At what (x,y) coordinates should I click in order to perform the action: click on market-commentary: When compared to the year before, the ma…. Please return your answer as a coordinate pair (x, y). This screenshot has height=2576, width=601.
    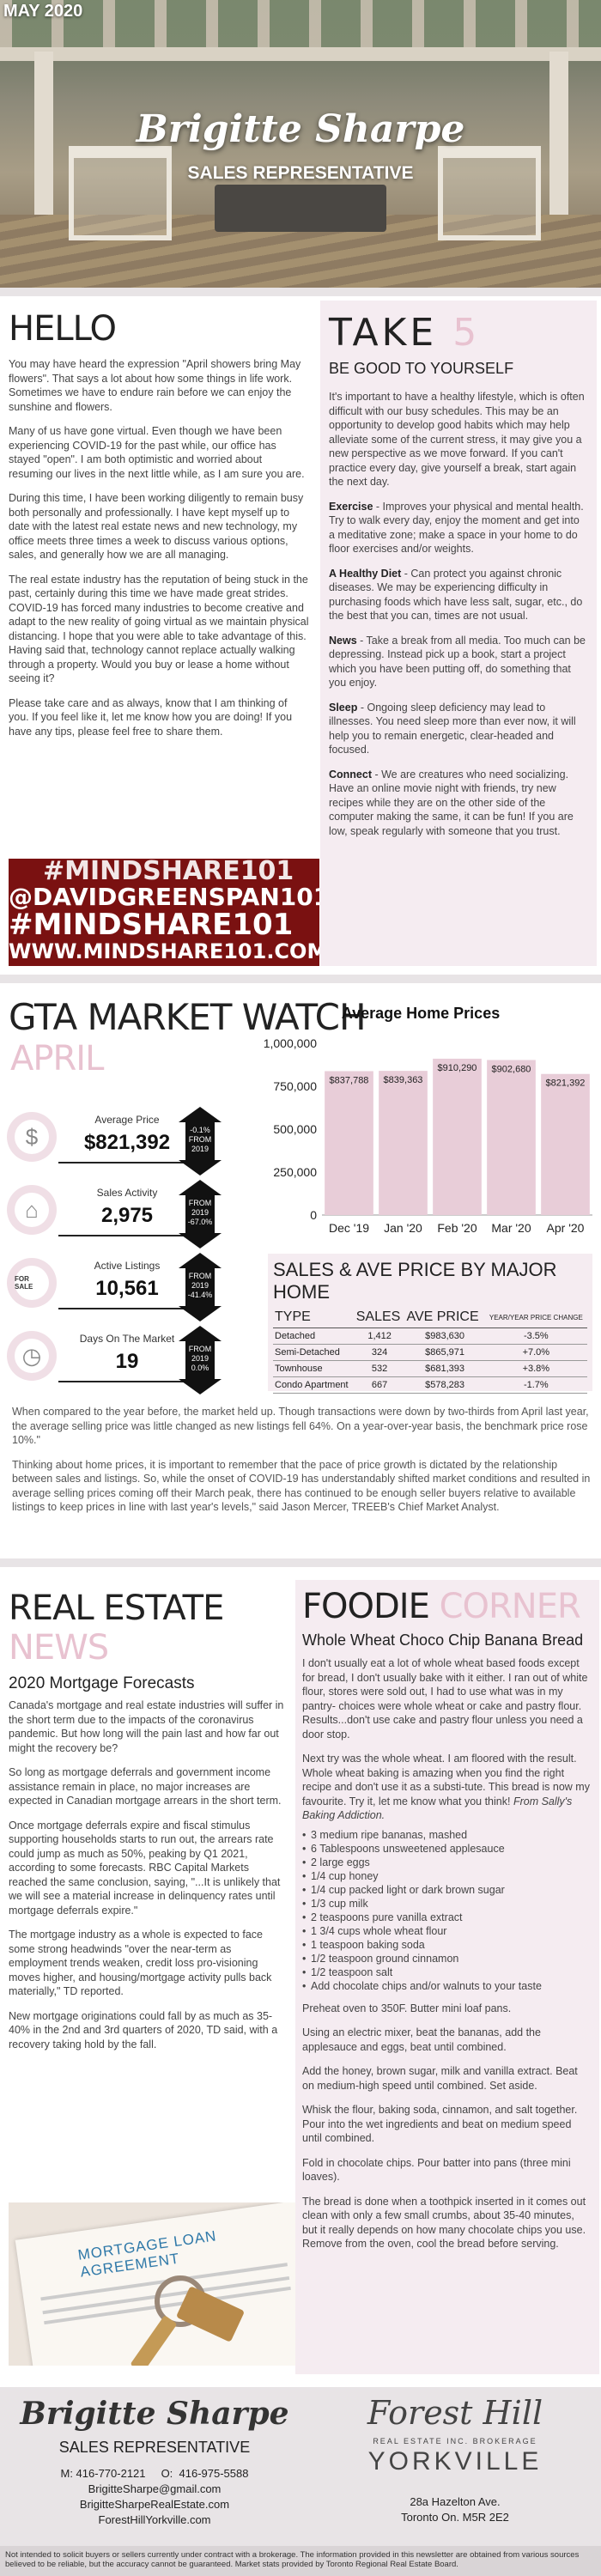
    Looking at the image, I should click on (304, 1460).